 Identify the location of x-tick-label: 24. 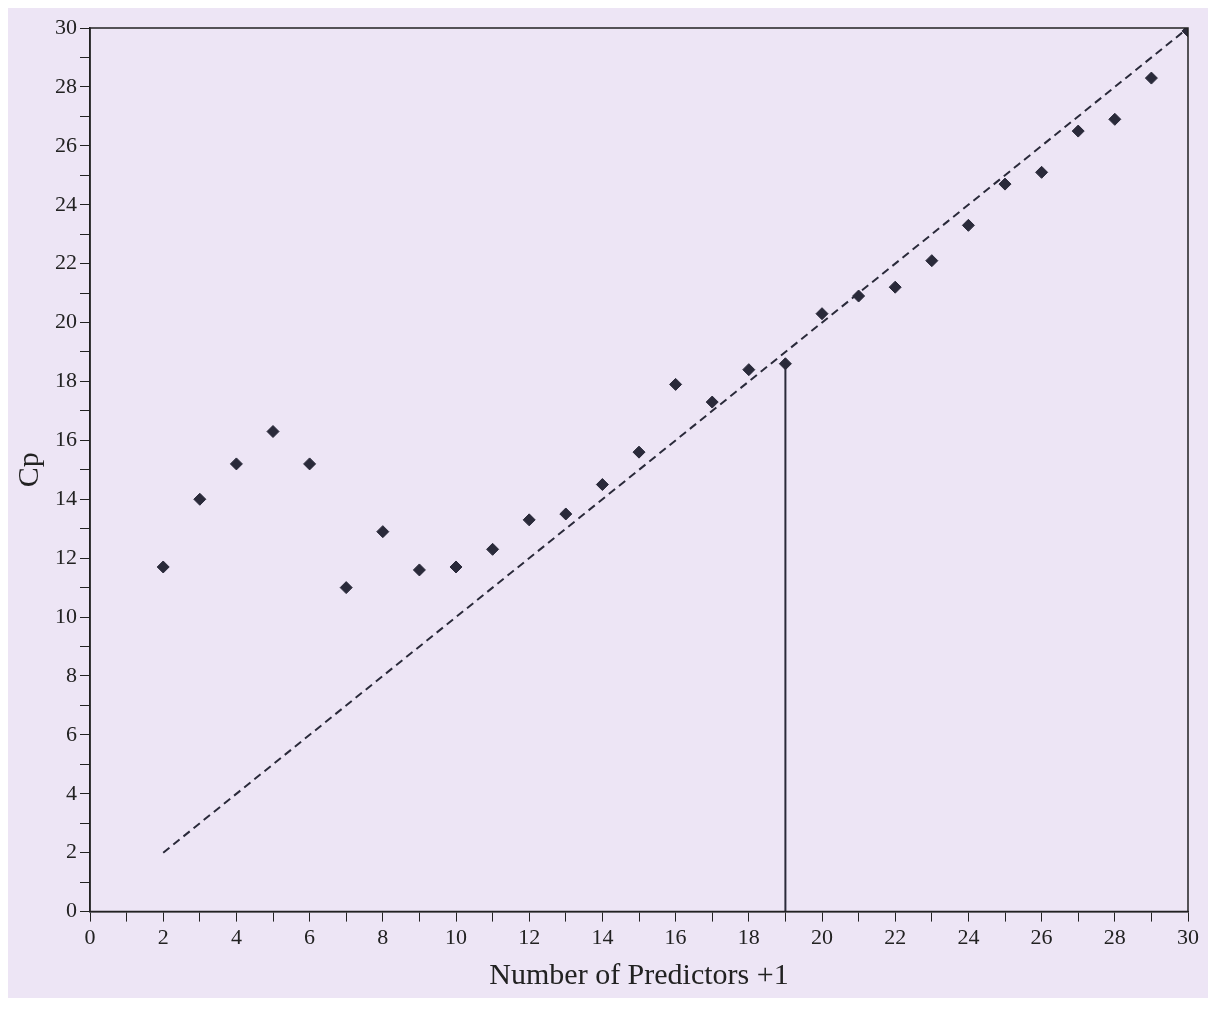
(968, 936).